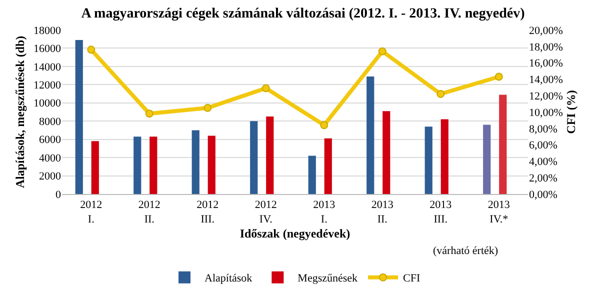  Describe the element at coordinates (546, 112) in the screenshot. I see `y2-tick-label: 10,00%` at that location.